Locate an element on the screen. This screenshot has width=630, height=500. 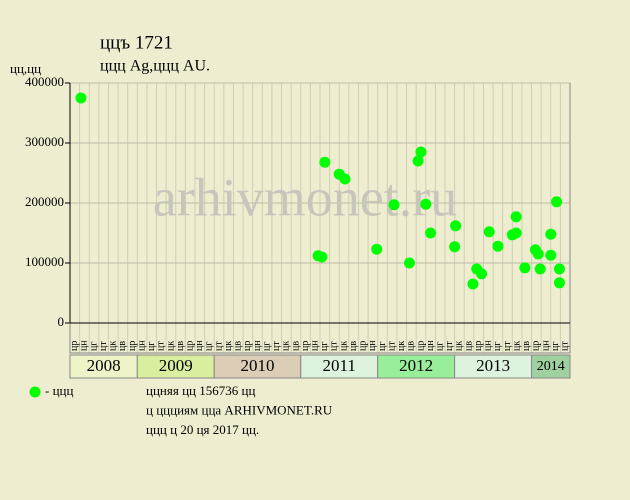
year-box is located at coordinates (551, 366).